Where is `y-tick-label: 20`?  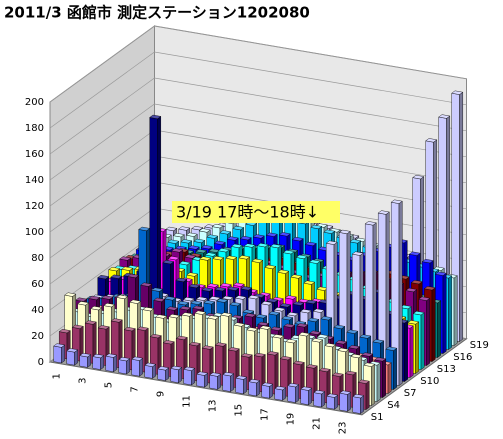 y-tick-label: 20 is located at coordinates (37, 336).